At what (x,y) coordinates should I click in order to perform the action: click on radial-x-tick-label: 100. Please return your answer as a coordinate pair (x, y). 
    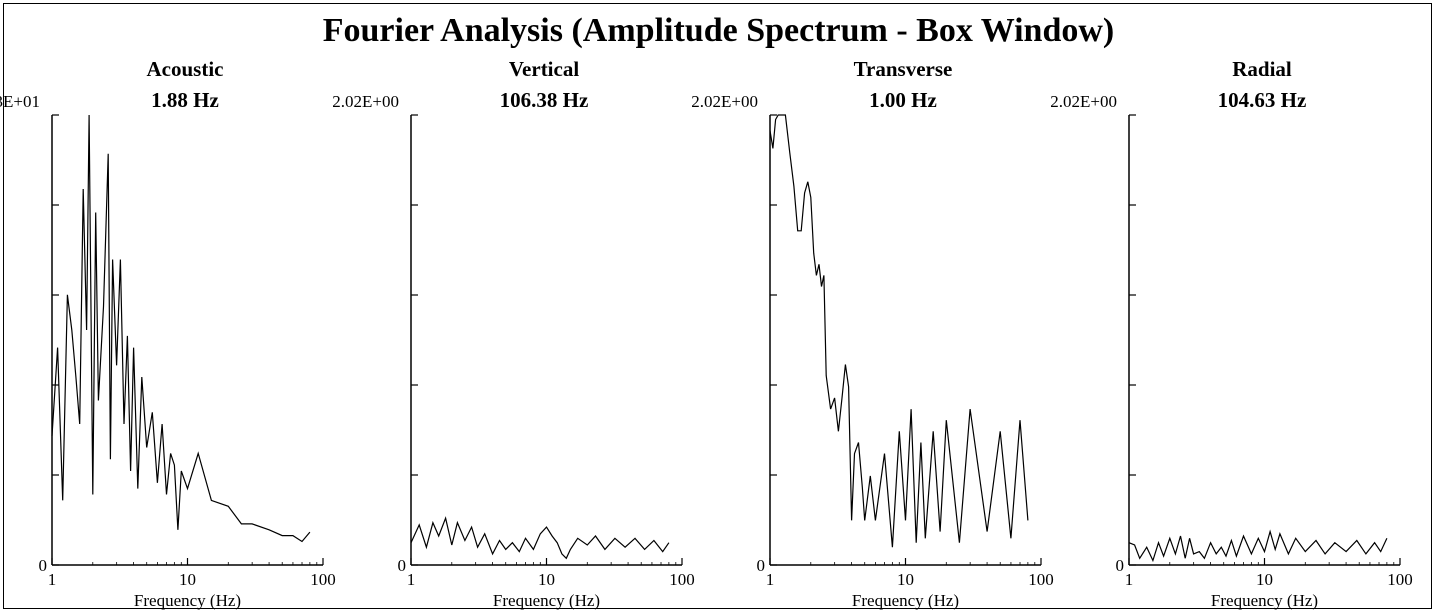
    Looking at the image, I should click on (1400, 579).